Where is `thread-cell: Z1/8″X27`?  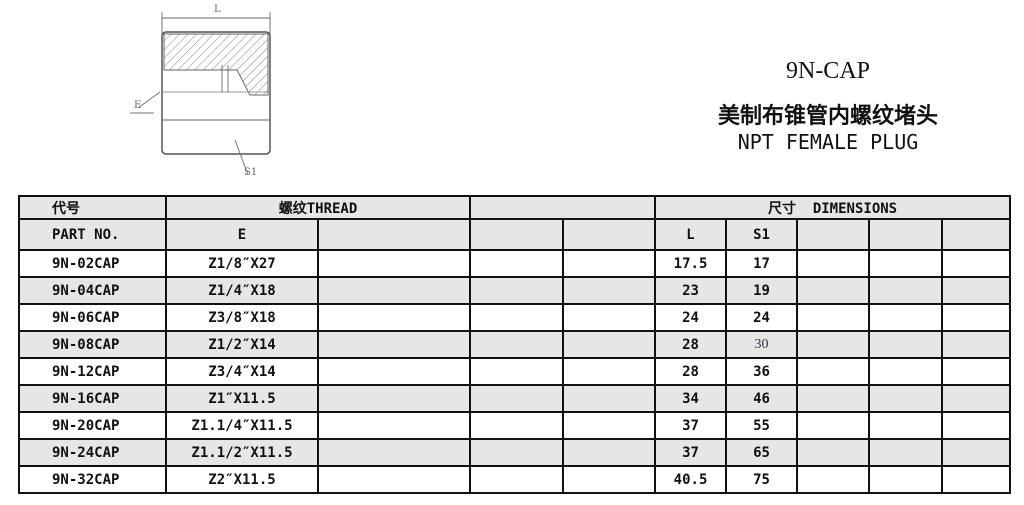 thread-cell: Z1/8″X27 is located at coordinates (242, 263).